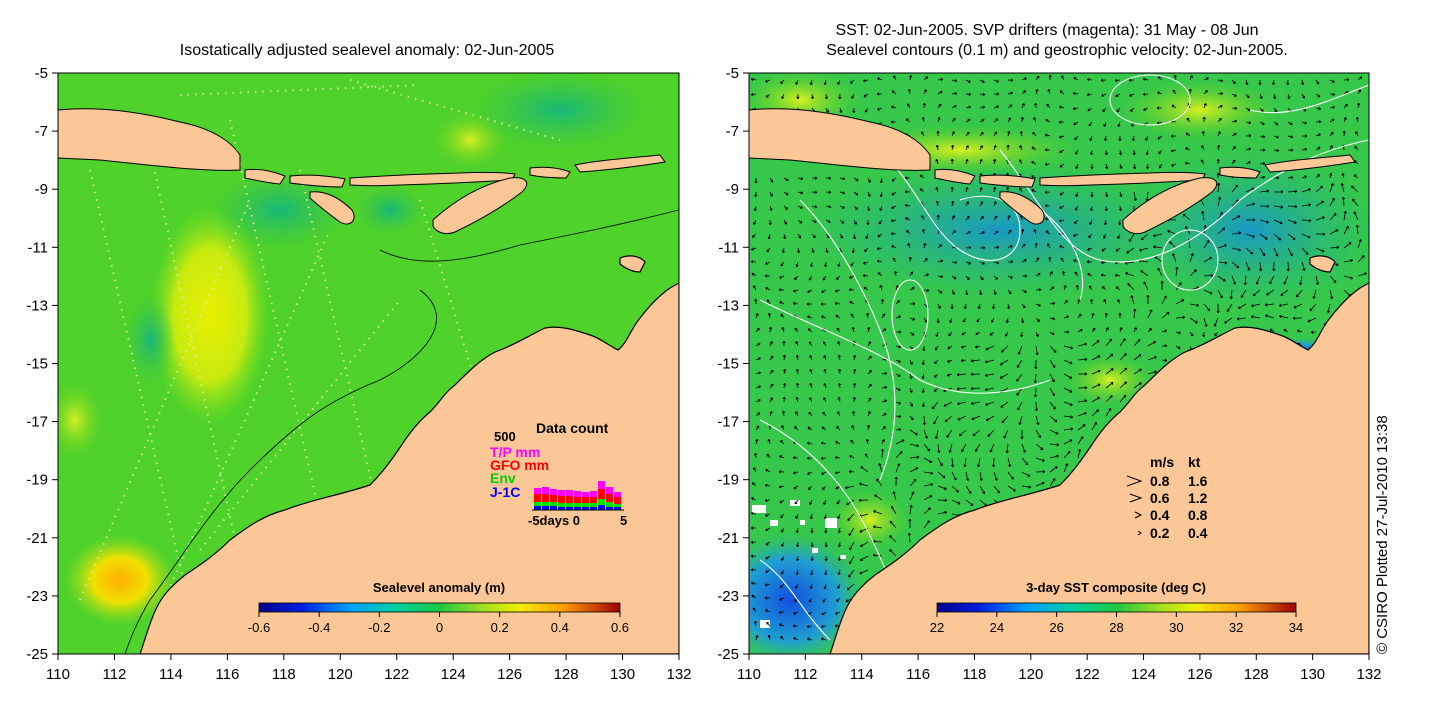  I want to click on right-lesser-sunda-islands, so click(1145, 194).